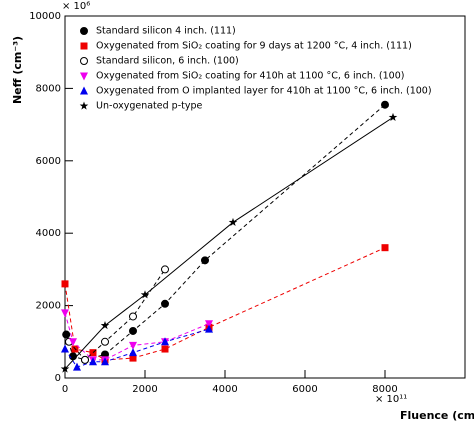  Describe the element at coordinates (48, 88) in the screenshot. I see `y-tick-label: 8000` at that location.